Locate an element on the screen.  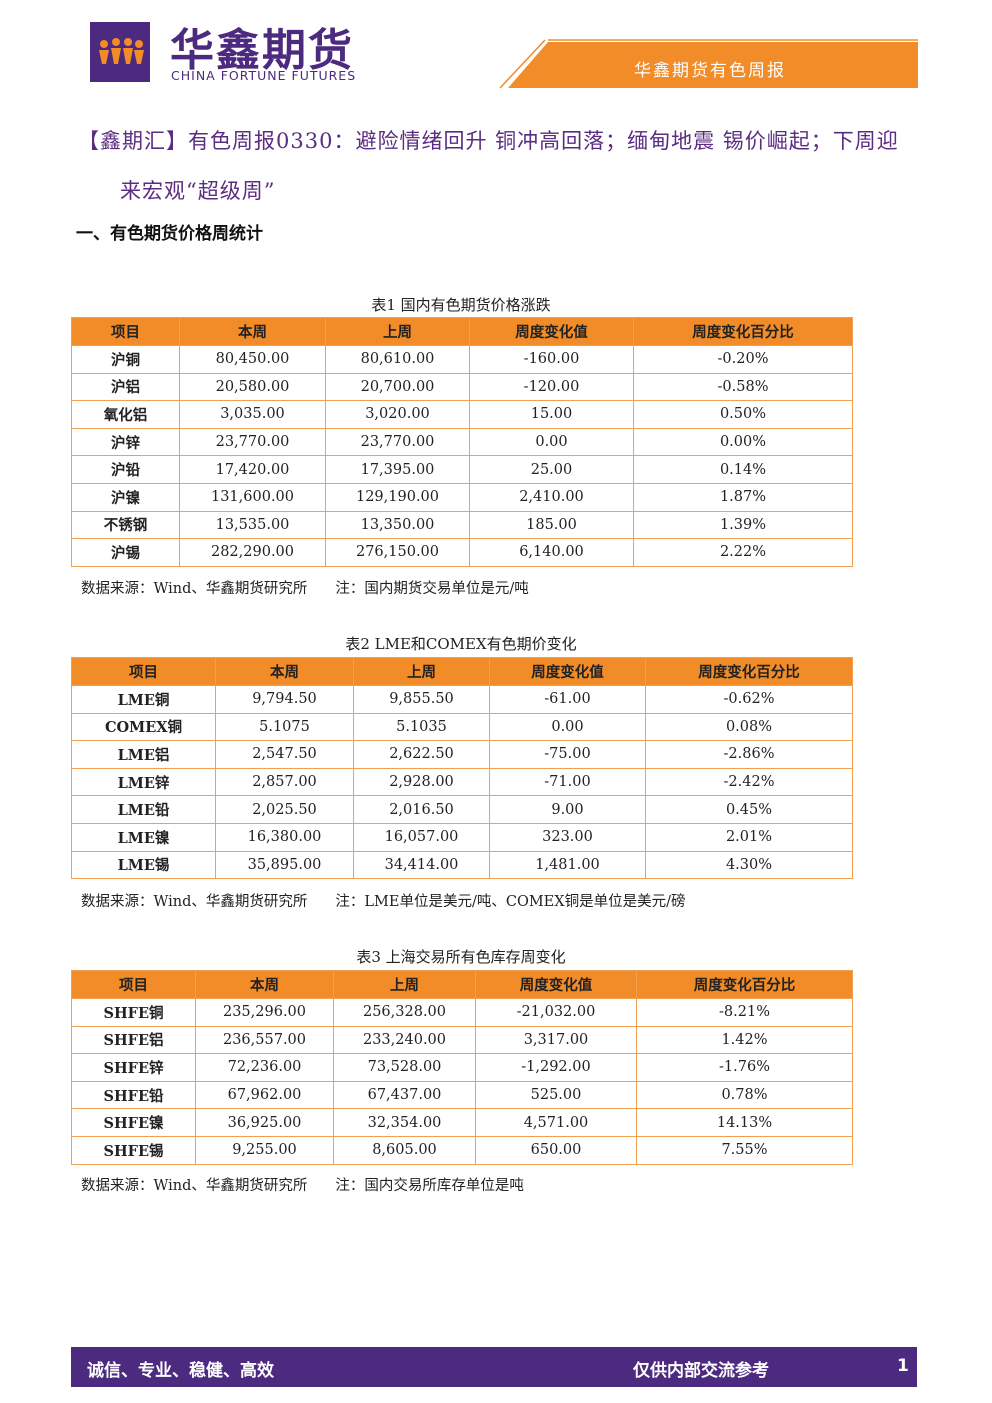
table-caption: 表3 上海交易所有色库存周变化 is located at coordinates (461, 957).